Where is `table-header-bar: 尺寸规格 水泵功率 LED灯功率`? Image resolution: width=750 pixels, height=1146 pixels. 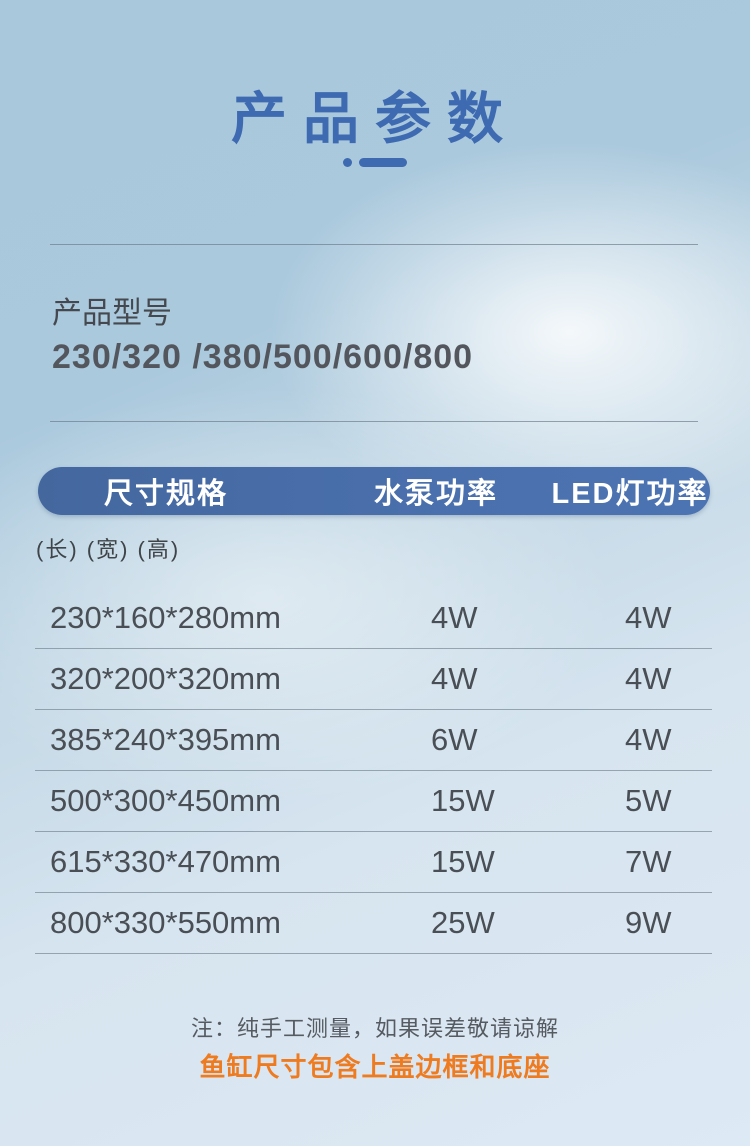 table-header-bar: 尺寸规格 水泵功率 LED灯功率 is located at coordinates (374, 491).